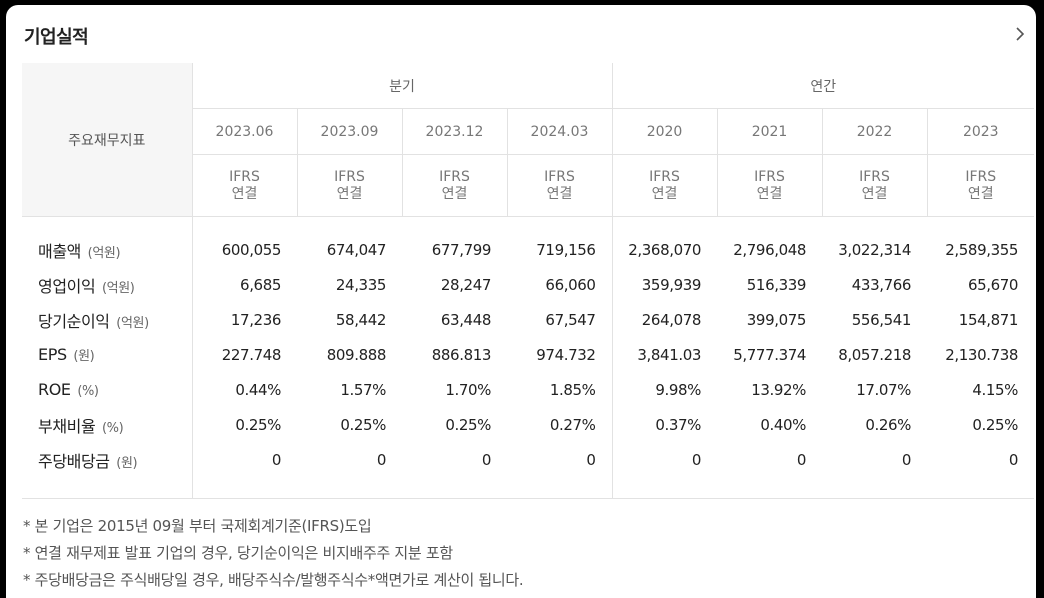  What do you see at coordinates (664, 424) in the screenshot?
I see `table-cell: 0.37%` at bounding box center [664, 424].